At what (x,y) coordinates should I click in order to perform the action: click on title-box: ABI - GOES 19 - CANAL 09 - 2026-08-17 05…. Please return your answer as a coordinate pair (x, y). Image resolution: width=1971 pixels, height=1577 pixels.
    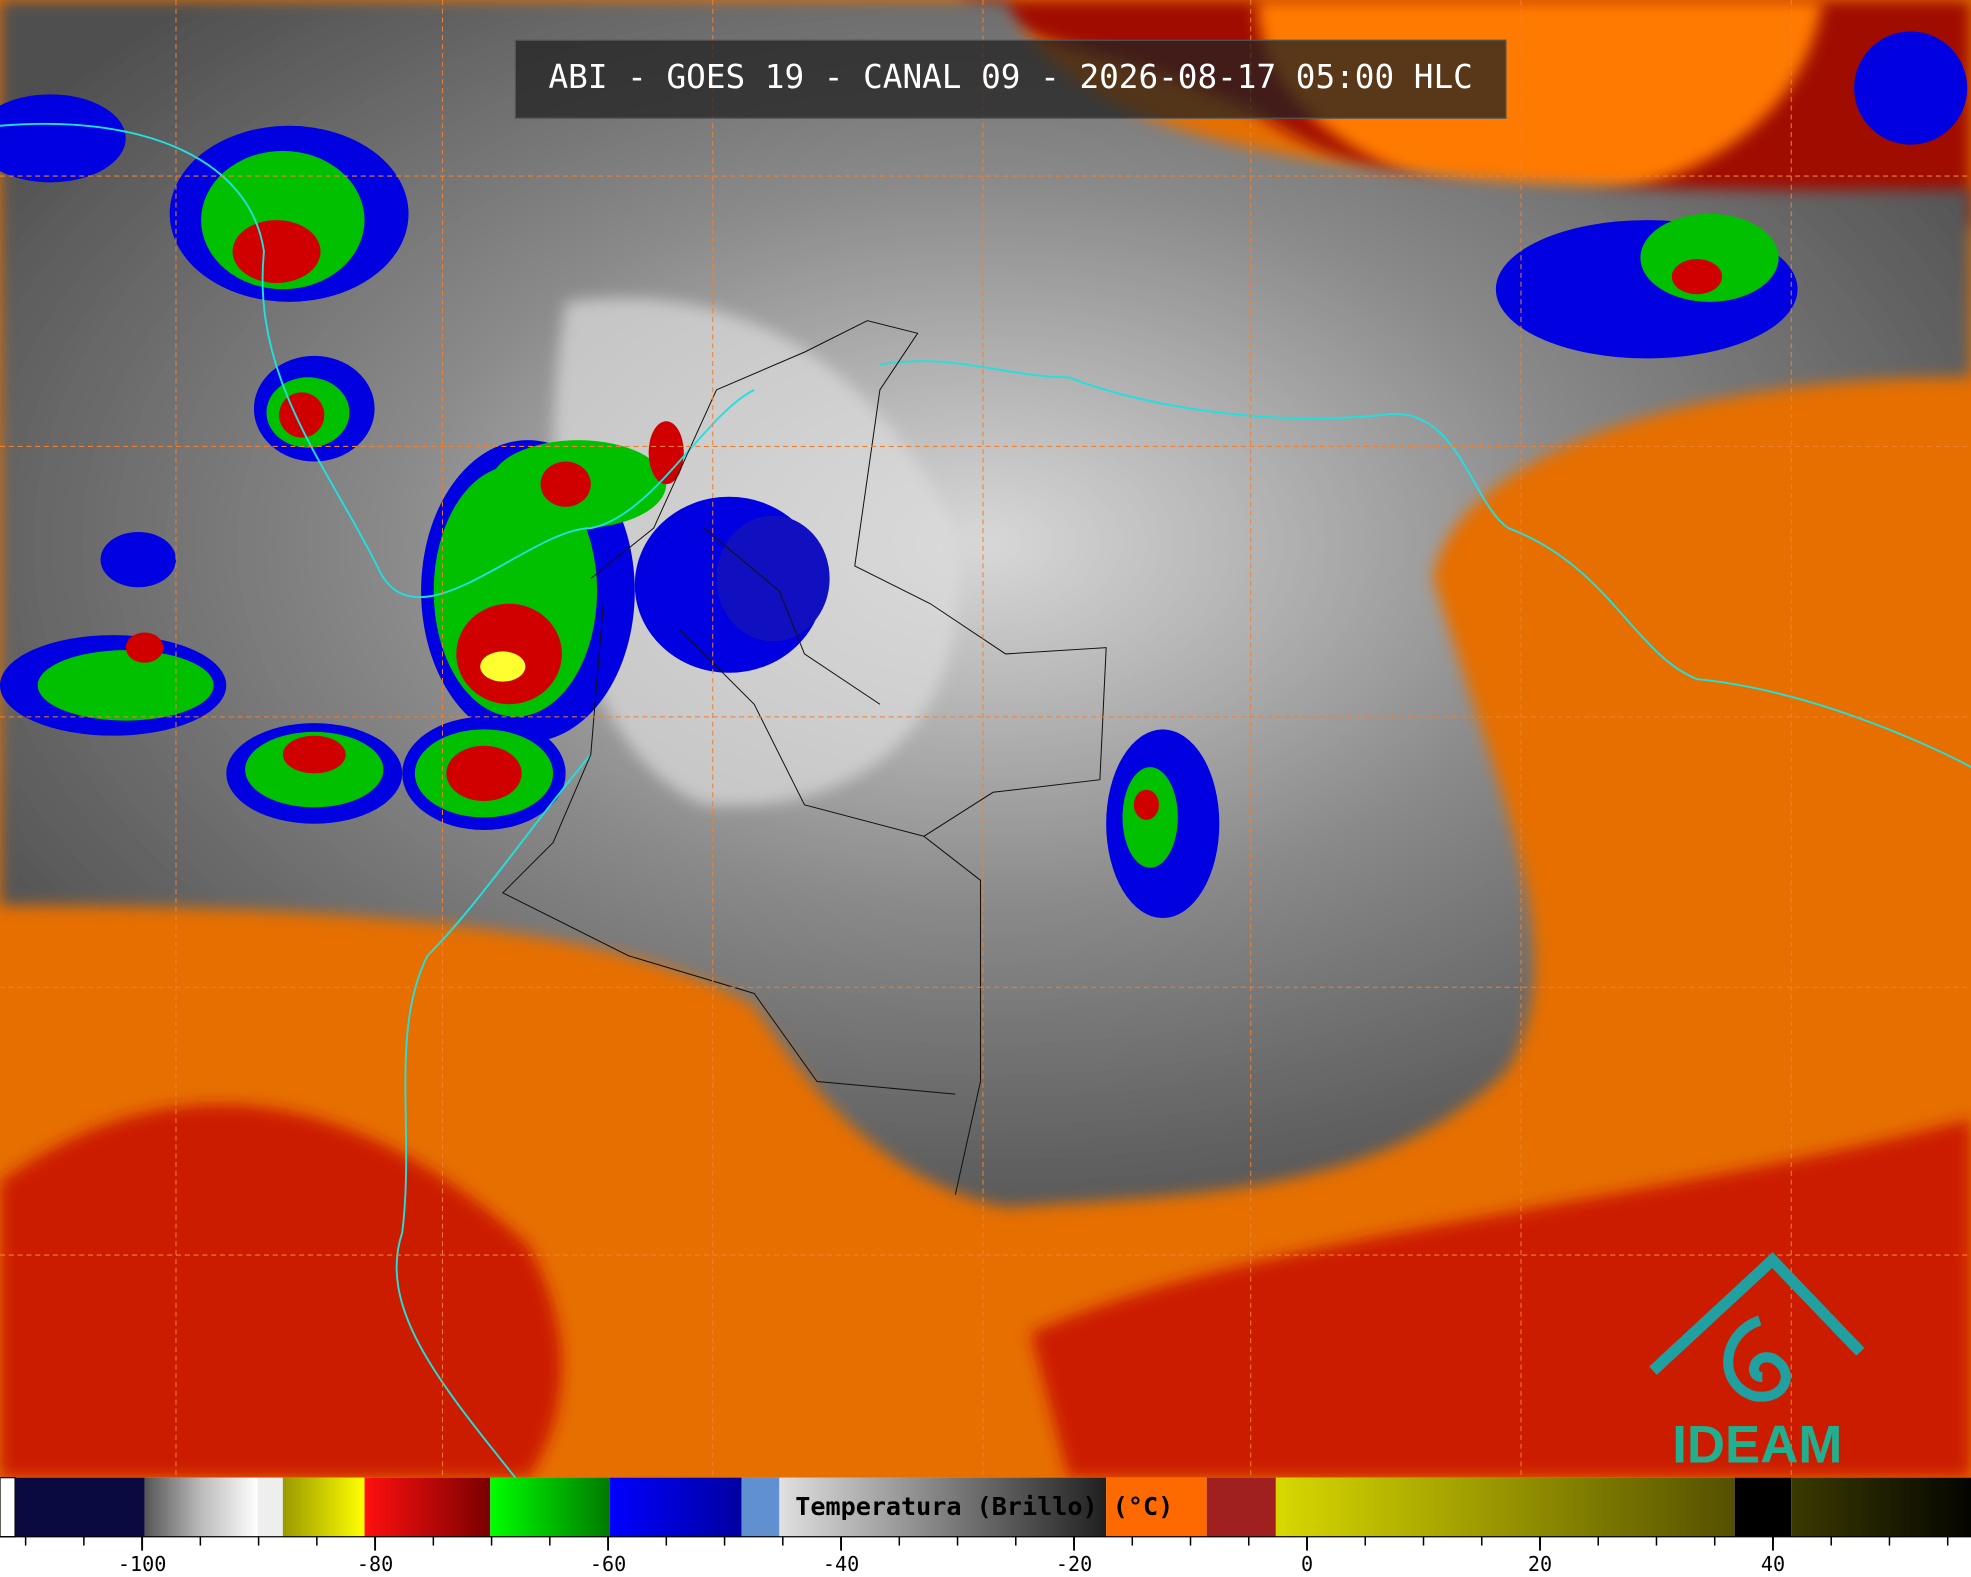
    Looking at the image, I should click on (1010, 79).